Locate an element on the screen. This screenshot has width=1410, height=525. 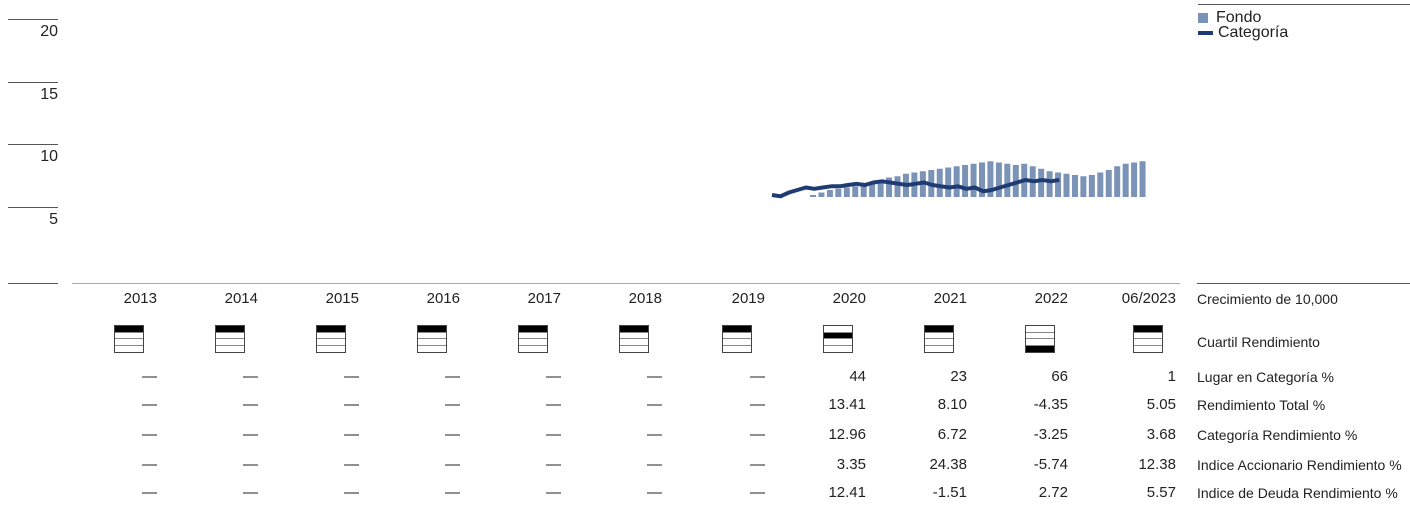
table-cell: 5.57 is located at coordinates (1161, 492).